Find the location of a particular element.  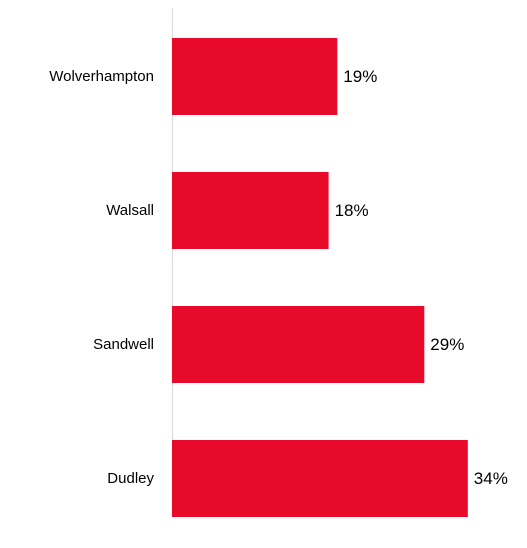

bar-dudley is located at coordinates (320, 478).